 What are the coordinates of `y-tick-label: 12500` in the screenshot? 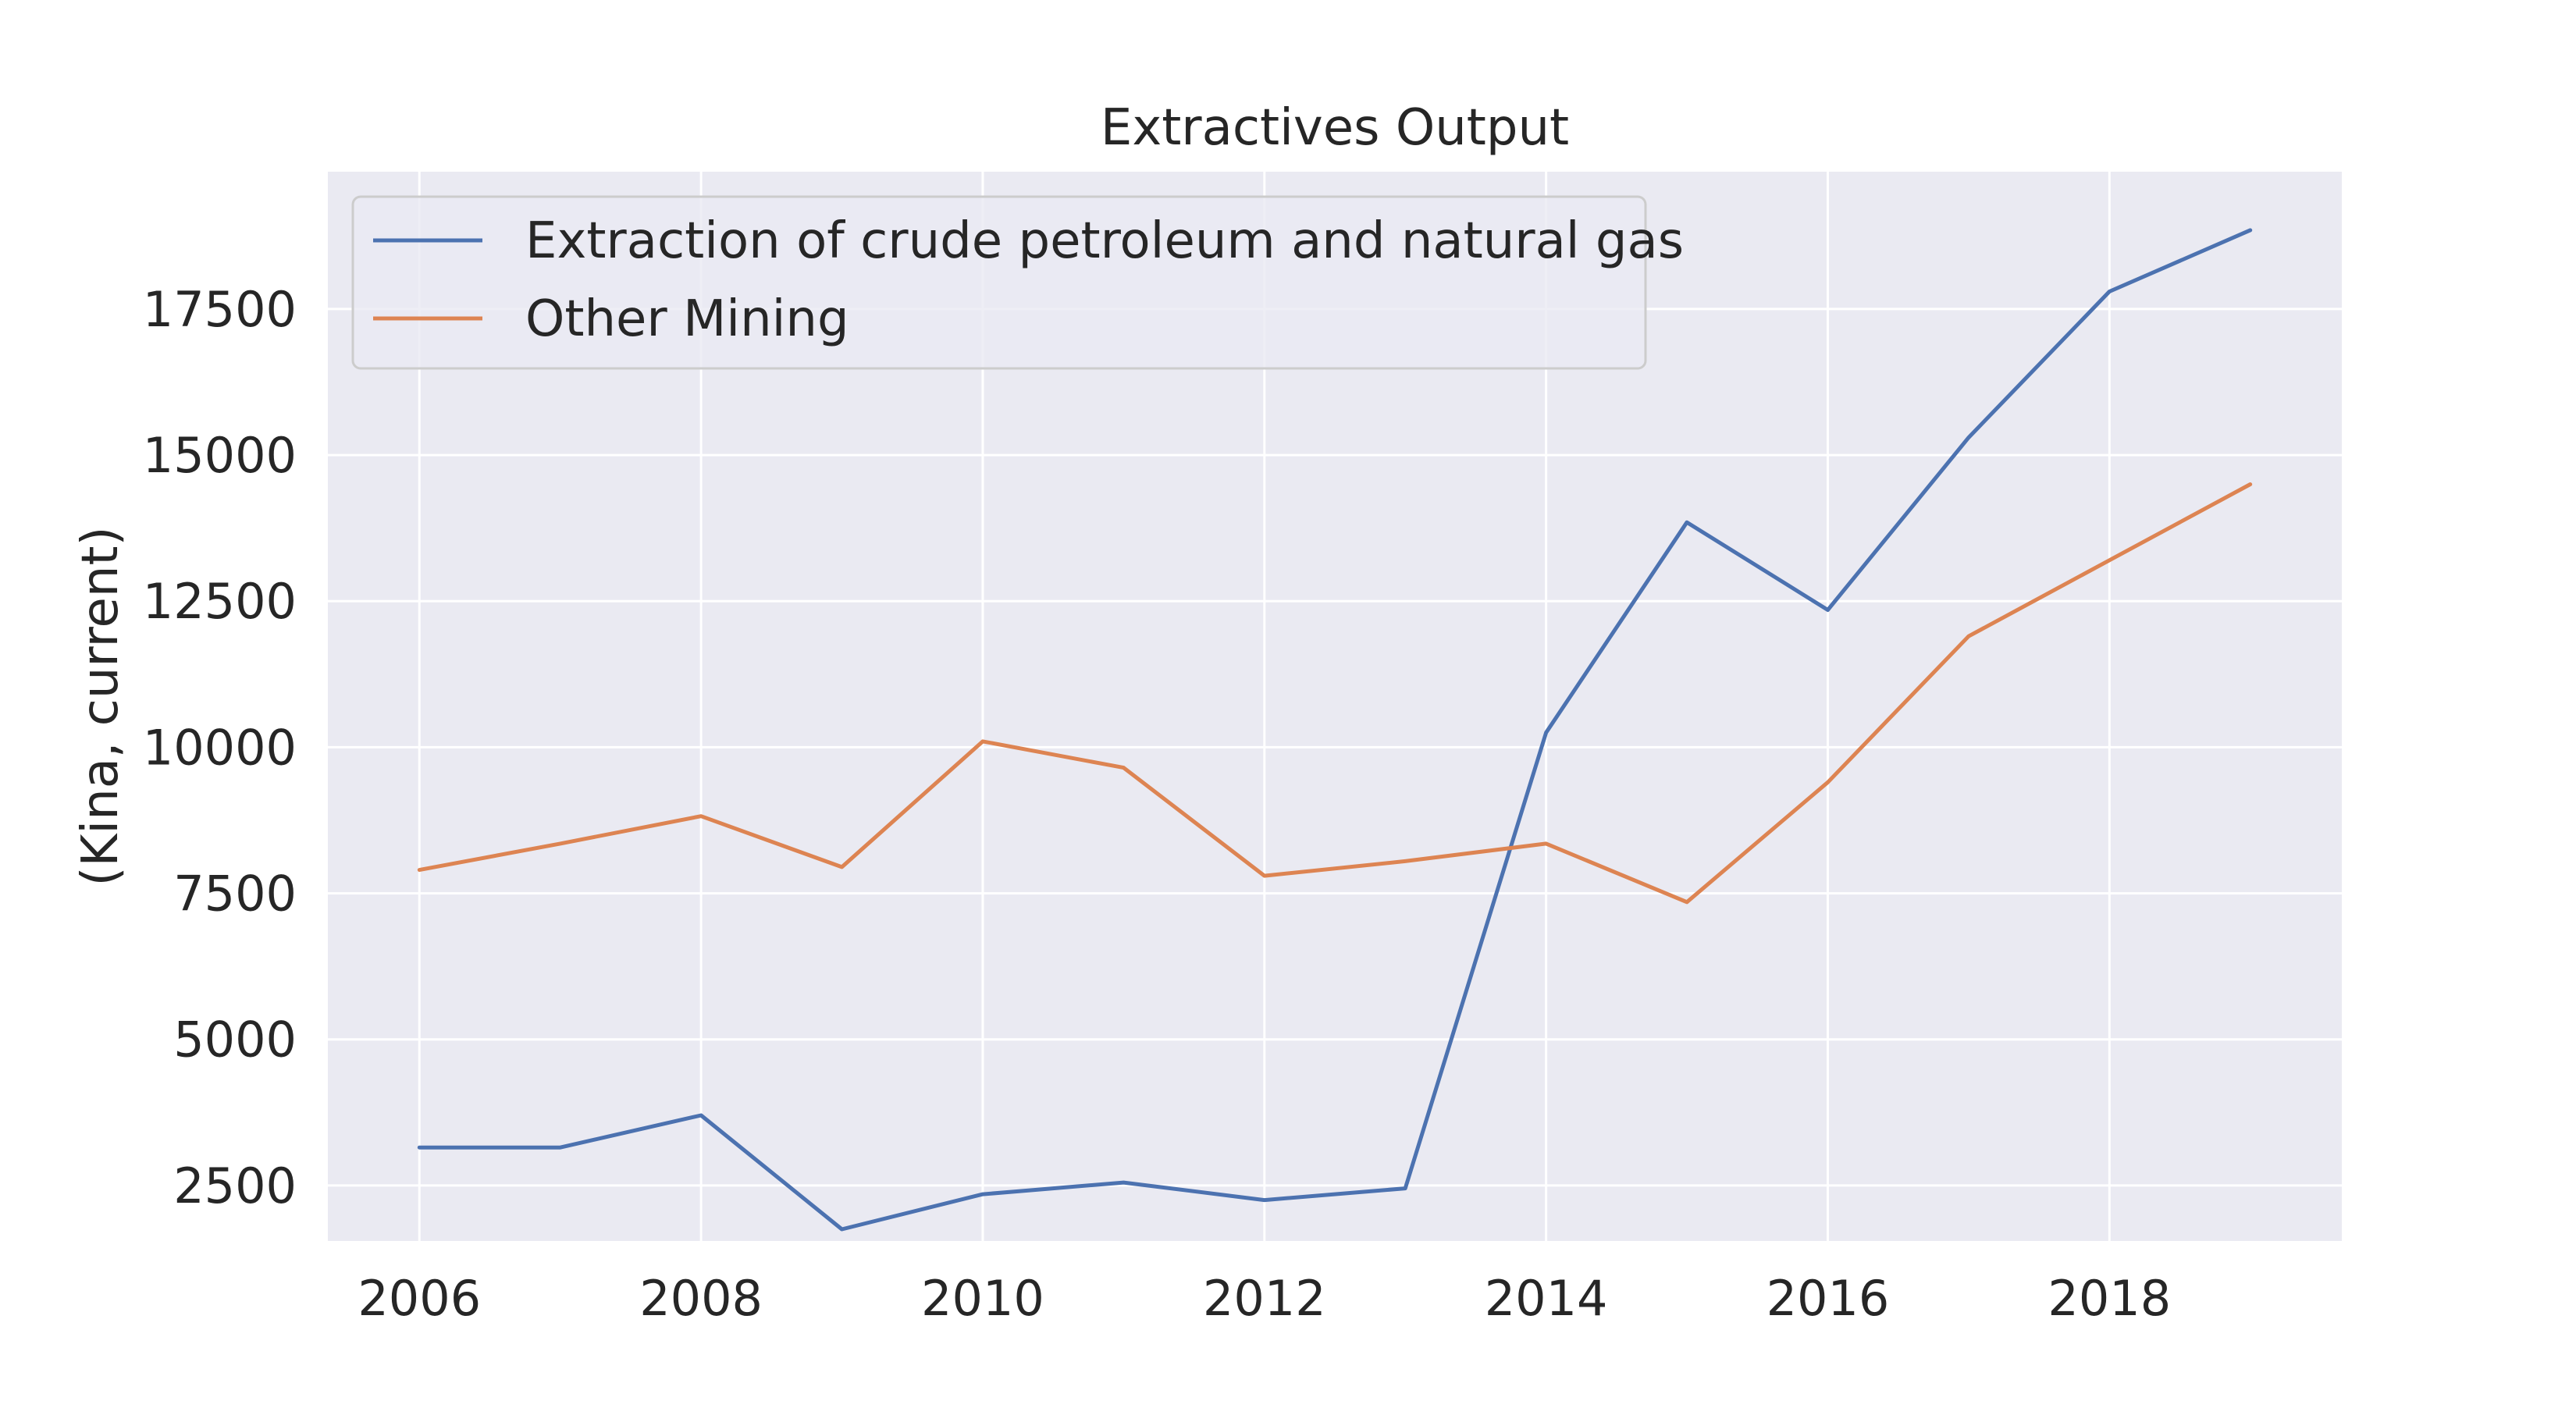 It's located at (220, 601).